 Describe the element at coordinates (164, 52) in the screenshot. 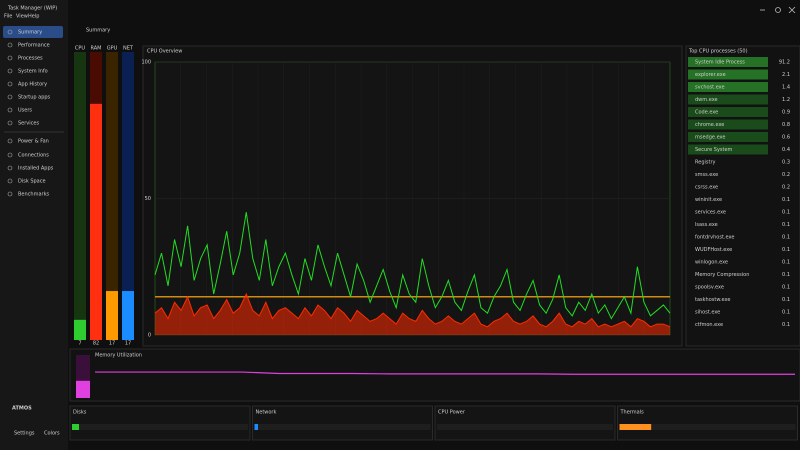

I see `panel-title: CPU Overview` at that location.